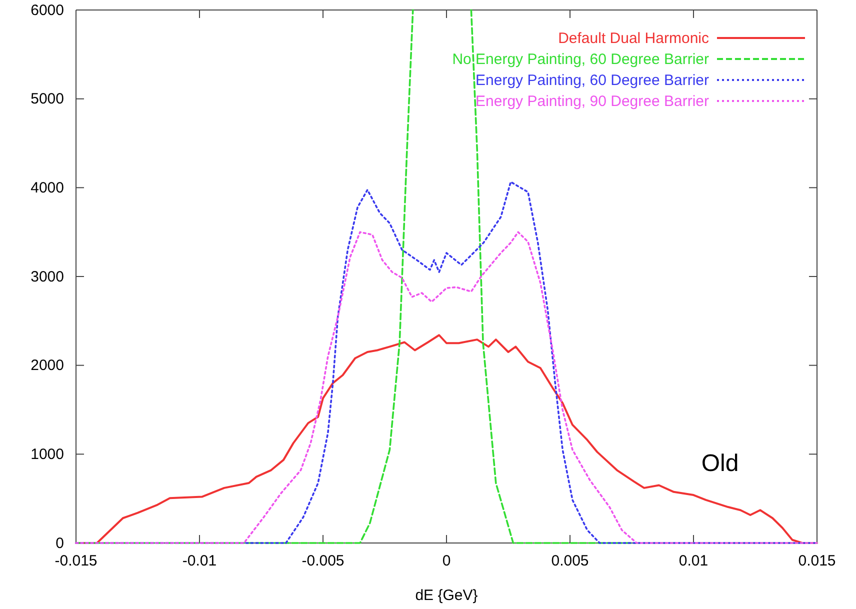 Image resolution: width=856 pixels, height=609 pixels. Describe the element at coordinates (76, 561) in the screenshot. I see `x-tick-label: -0.015` at that location.